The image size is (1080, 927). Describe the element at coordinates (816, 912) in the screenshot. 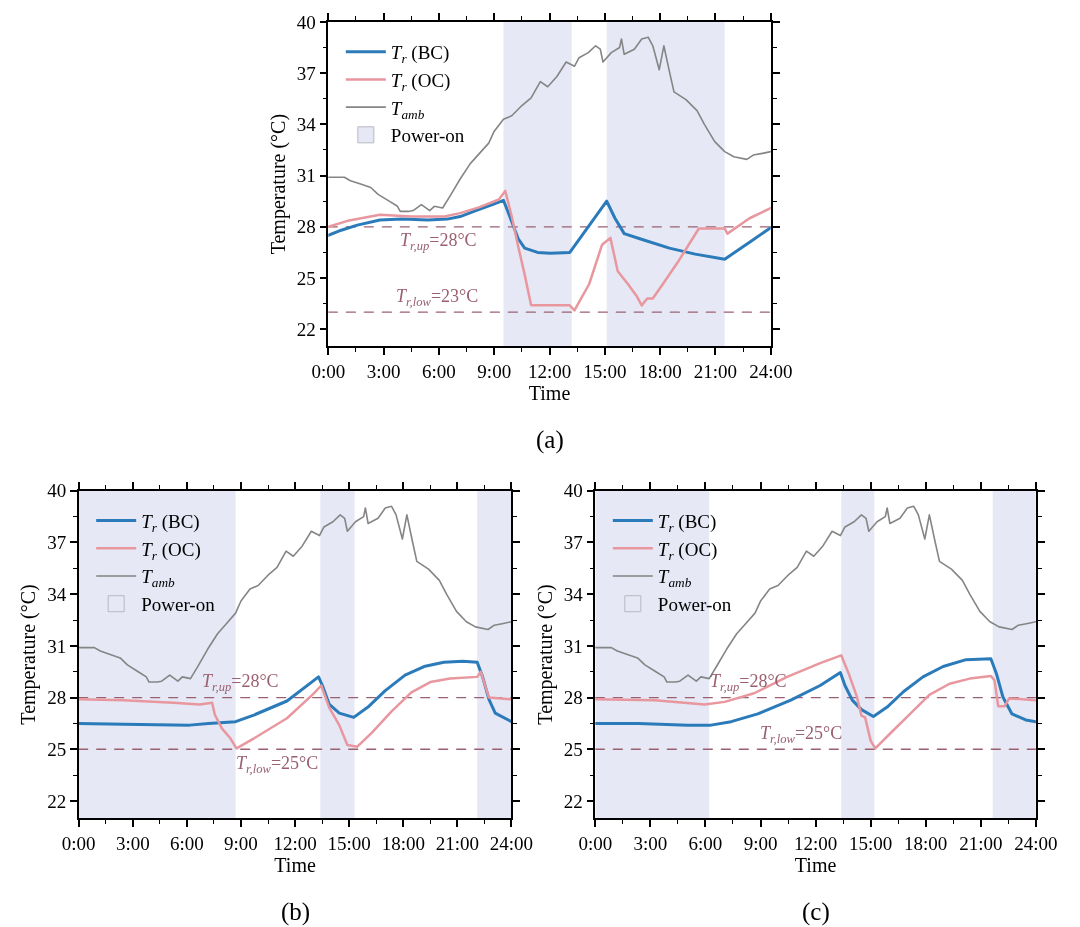

I see `text: (c)` at that location.